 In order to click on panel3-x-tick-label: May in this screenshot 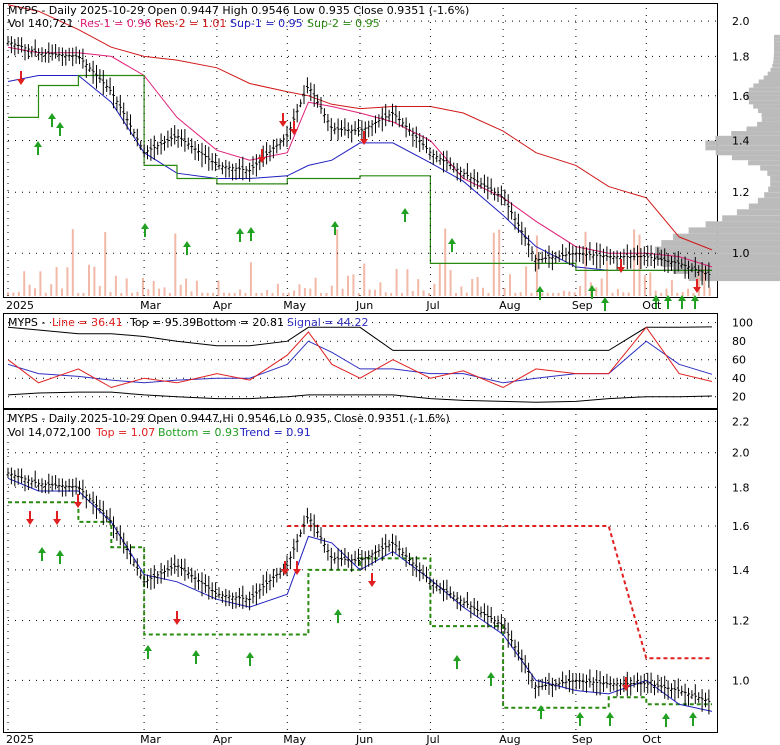, I will do `click(294, 739)`.